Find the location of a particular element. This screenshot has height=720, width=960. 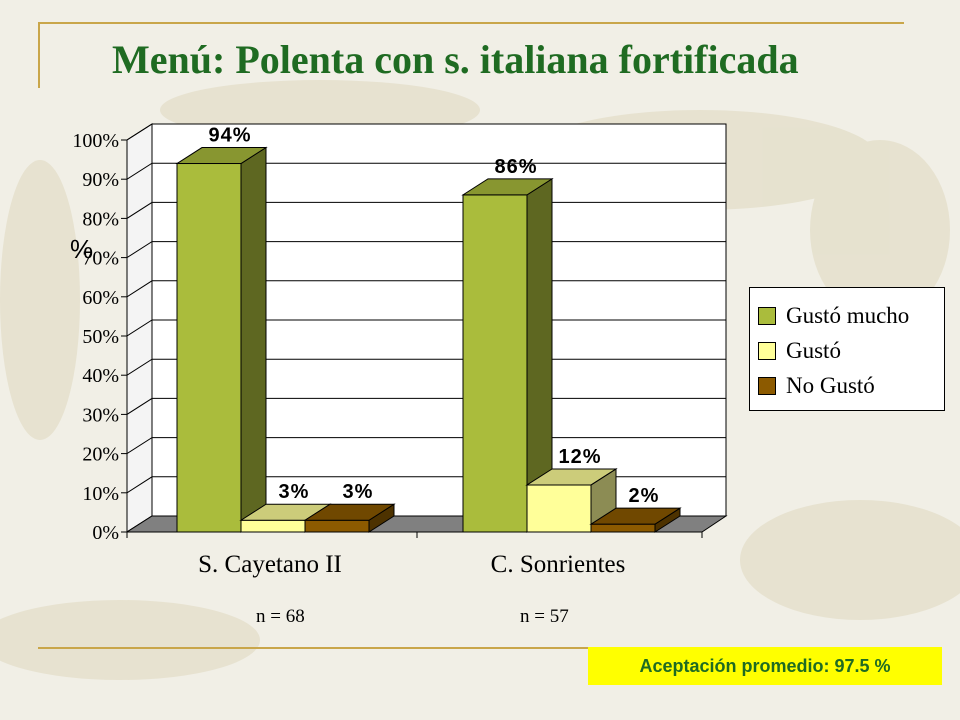

y-tick-label: 100% is located at coordinates (95, 141).